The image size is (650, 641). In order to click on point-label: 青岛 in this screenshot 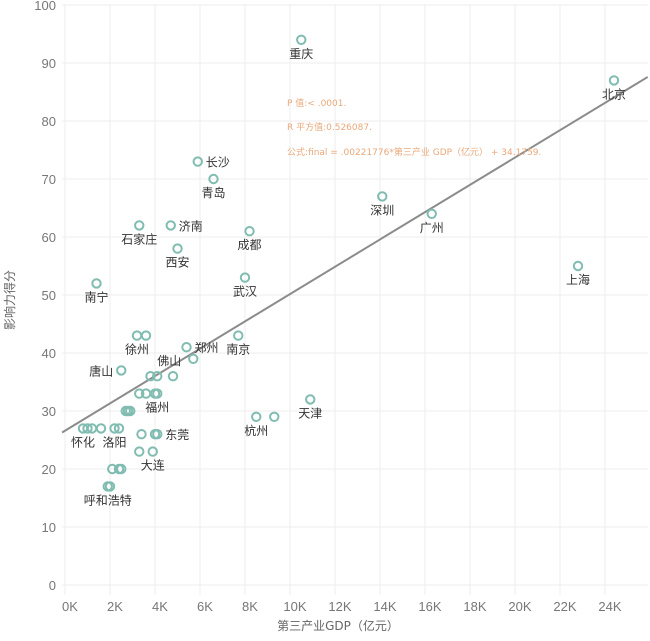, I will do `click(213, 192)`.